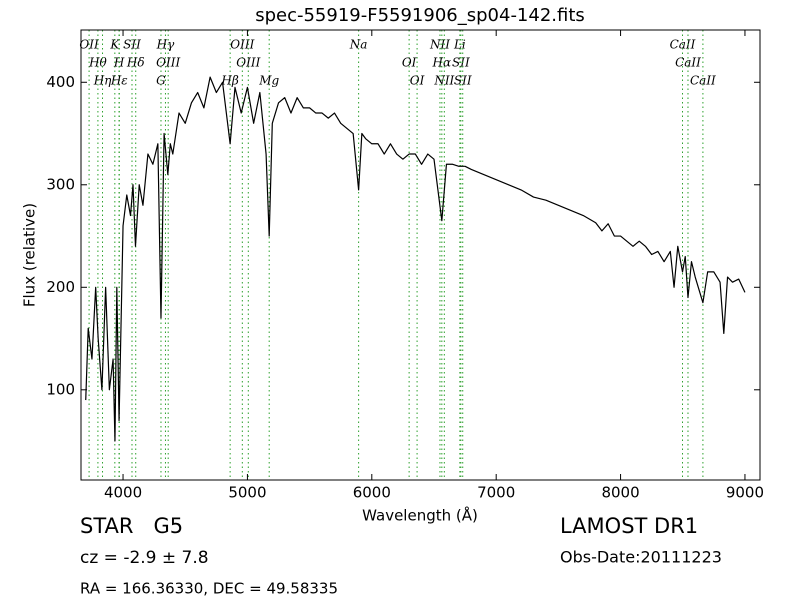 Image resolution: width=800 pixels, height=600 pixels. What do you see at coordinates (745, 493) in the screenshot?
I see `x-tick-label: 9000` at bounding box center [745, 493].